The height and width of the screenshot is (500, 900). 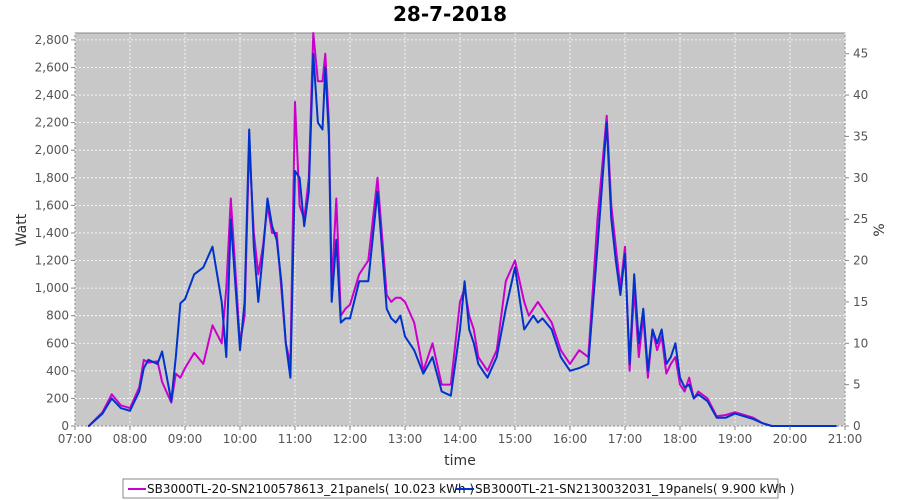 What do you see at coordinates (295, 439) in the screenshot?
I see `x-tick-label: 11:00` at bounding box center [295, 439].